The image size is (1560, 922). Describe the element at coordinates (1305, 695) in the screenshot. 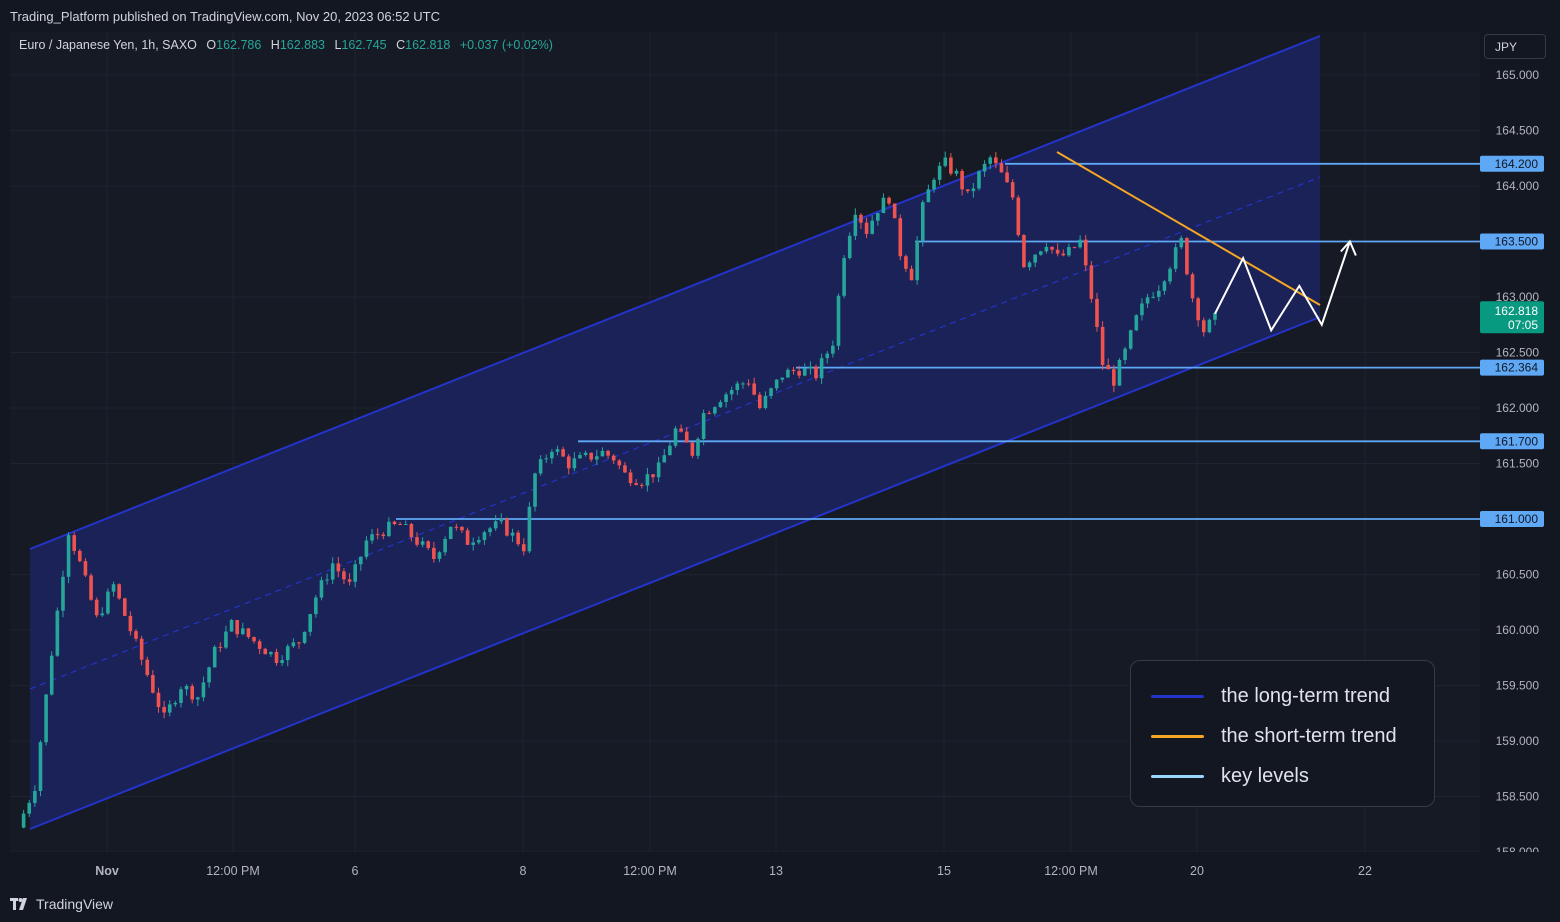

I see `long-term-label: the long-term trend` at that location.